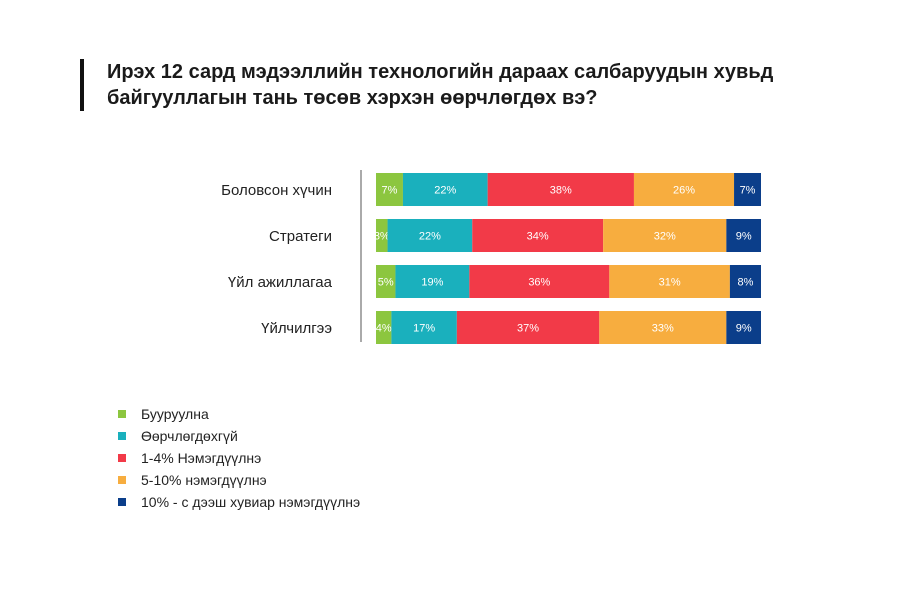 The height and width of the screenshot is (592, 900). I want to click on legend-item: 10% - с дээш хувиар нэмэгдүүлнэ, so click(239, 502).